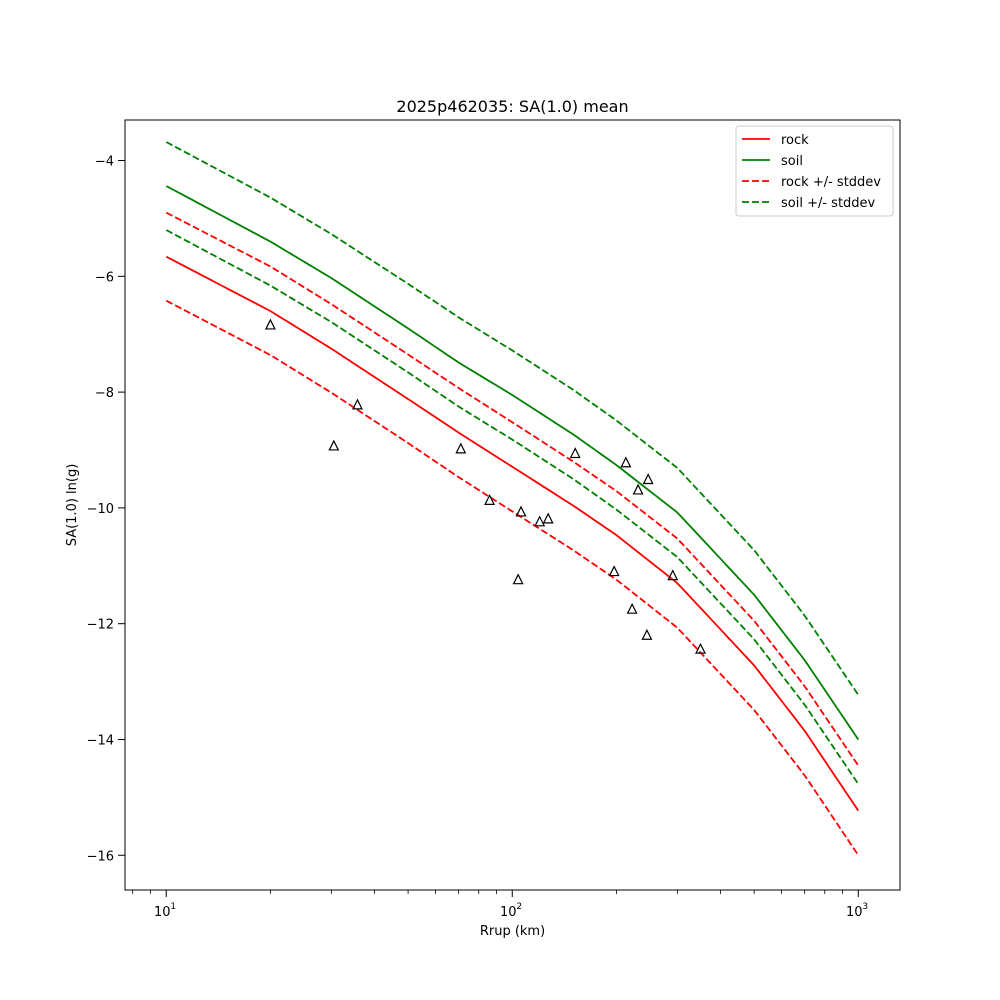  What do you see at coordinates (792, 161) in the screenshot?
I see `legend-label: soil` at bounding box center [792, 161].